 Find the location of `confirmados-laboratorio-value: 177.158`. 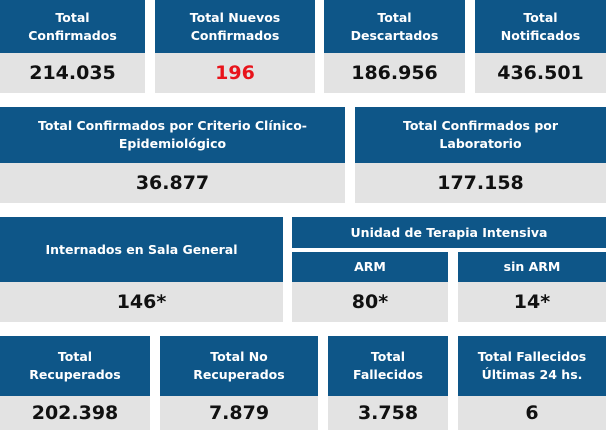

confirmados-laboratorio-value: 177.158 is located at coordinates (480, 183).